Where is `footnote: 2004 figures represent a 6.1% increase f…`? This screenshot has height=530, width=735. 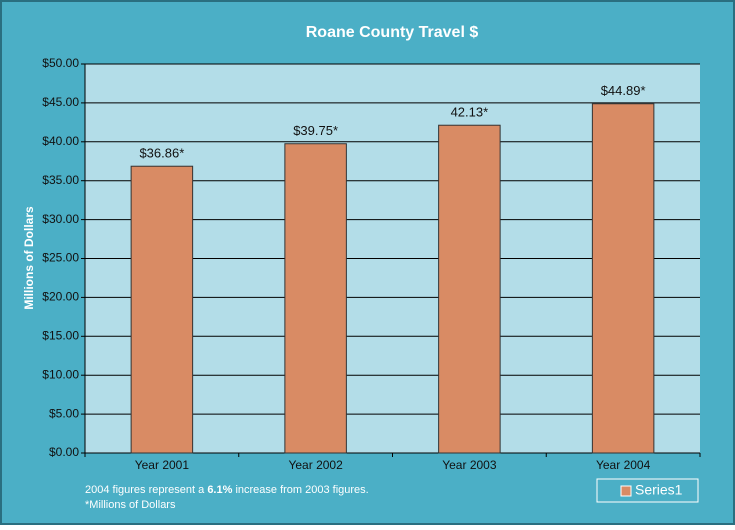 footnote: 2004 figures represent a 6.1% increase f… is located at coordinates (227, 490).